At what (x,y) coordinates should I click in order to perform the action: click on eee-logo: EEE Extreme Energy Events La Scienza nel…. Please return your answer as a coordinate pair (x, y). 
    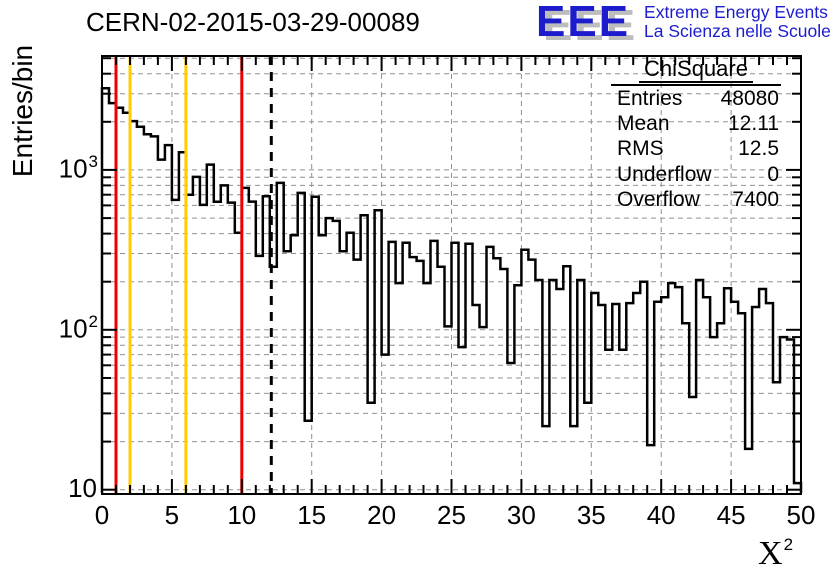
    Looking at the image, I should click on (683, 23).